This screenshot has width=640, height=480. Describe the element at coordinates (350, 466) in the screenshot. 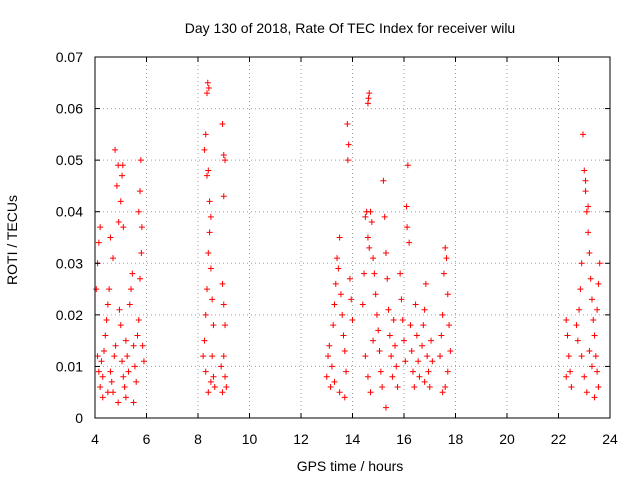

I see `x-axis-label: GPS time / hours` at that location.